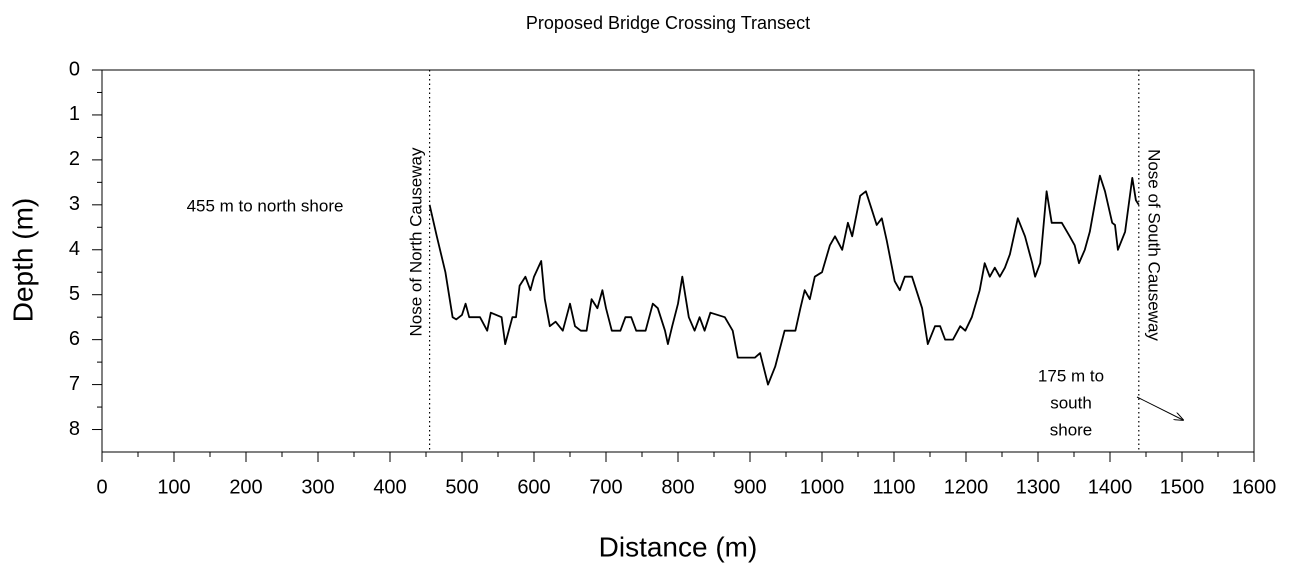 This screenshot has height=569, width=1296. I want to click on x-tick-label: 300, so click(317, 487).